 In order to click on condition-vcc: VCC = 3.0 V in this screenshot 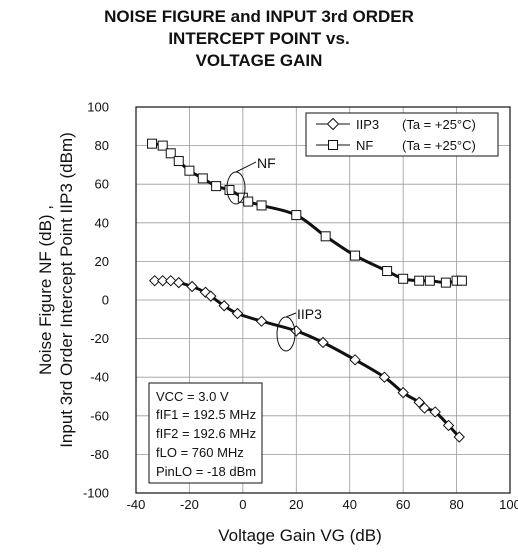, I will do `click(192, 396)`.